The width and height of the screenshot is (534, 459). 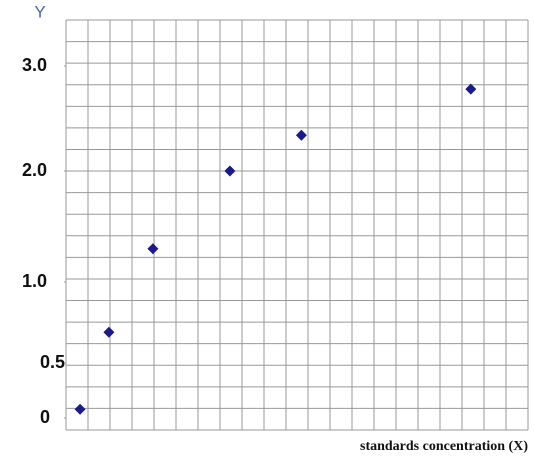 What do you see at coordinates (52, 362) in the screenshot?
I see `y-tick-label: 0.5` at bounding box center [52, 362].